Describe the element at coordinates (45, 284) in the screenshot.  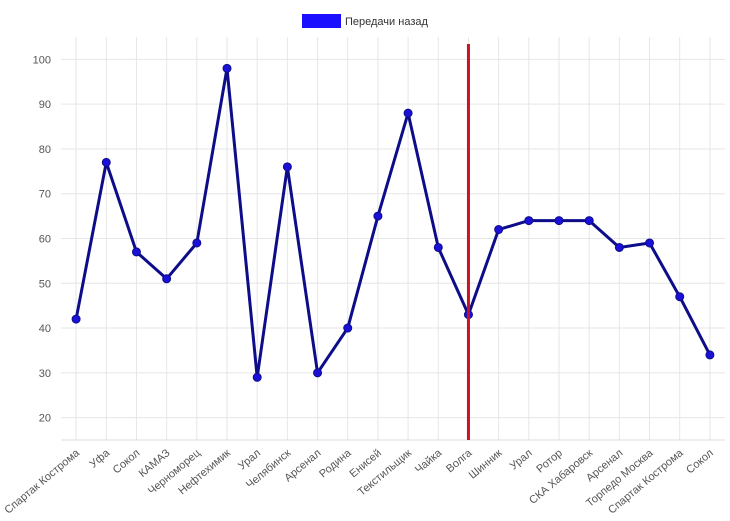
I see `y-tick-label: 50` at that location.